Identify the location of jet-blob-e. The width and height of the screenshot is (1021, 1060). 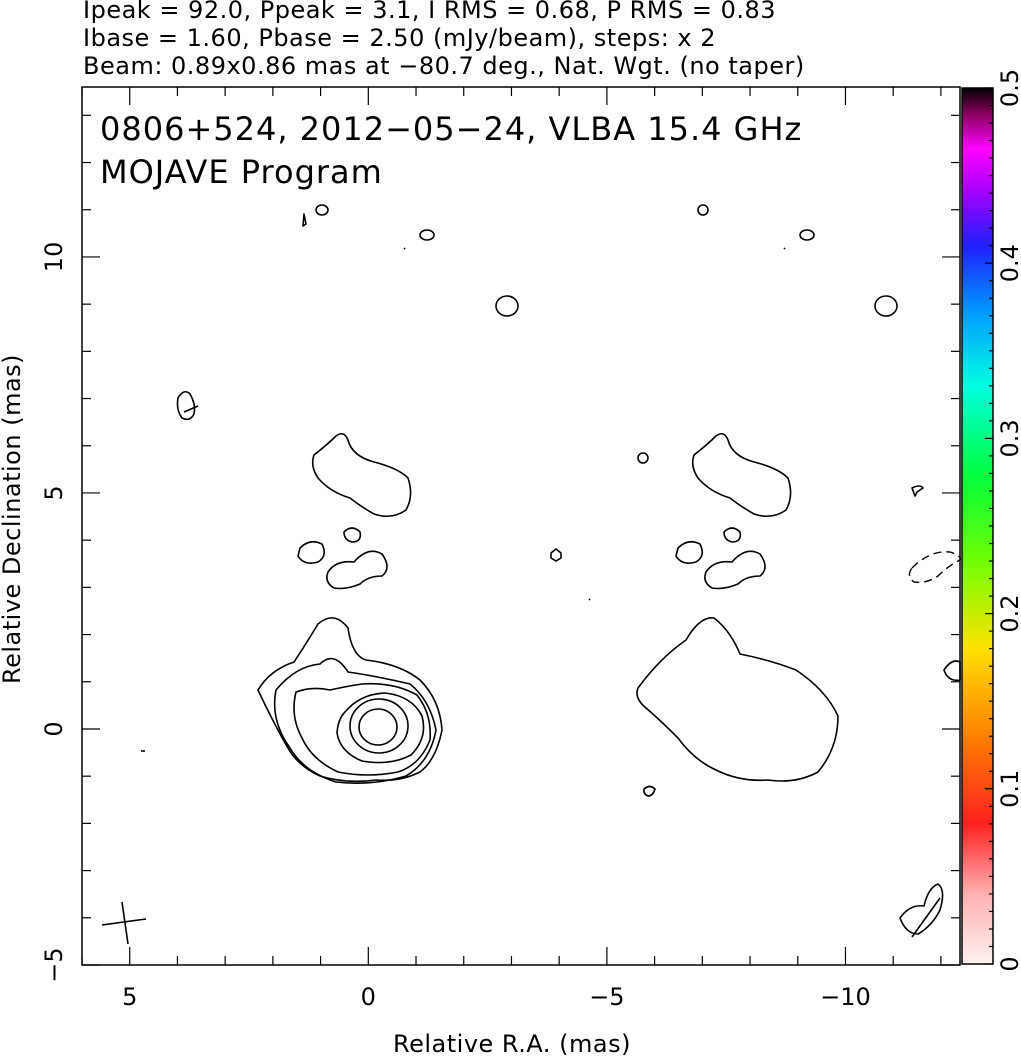
(741, 475).